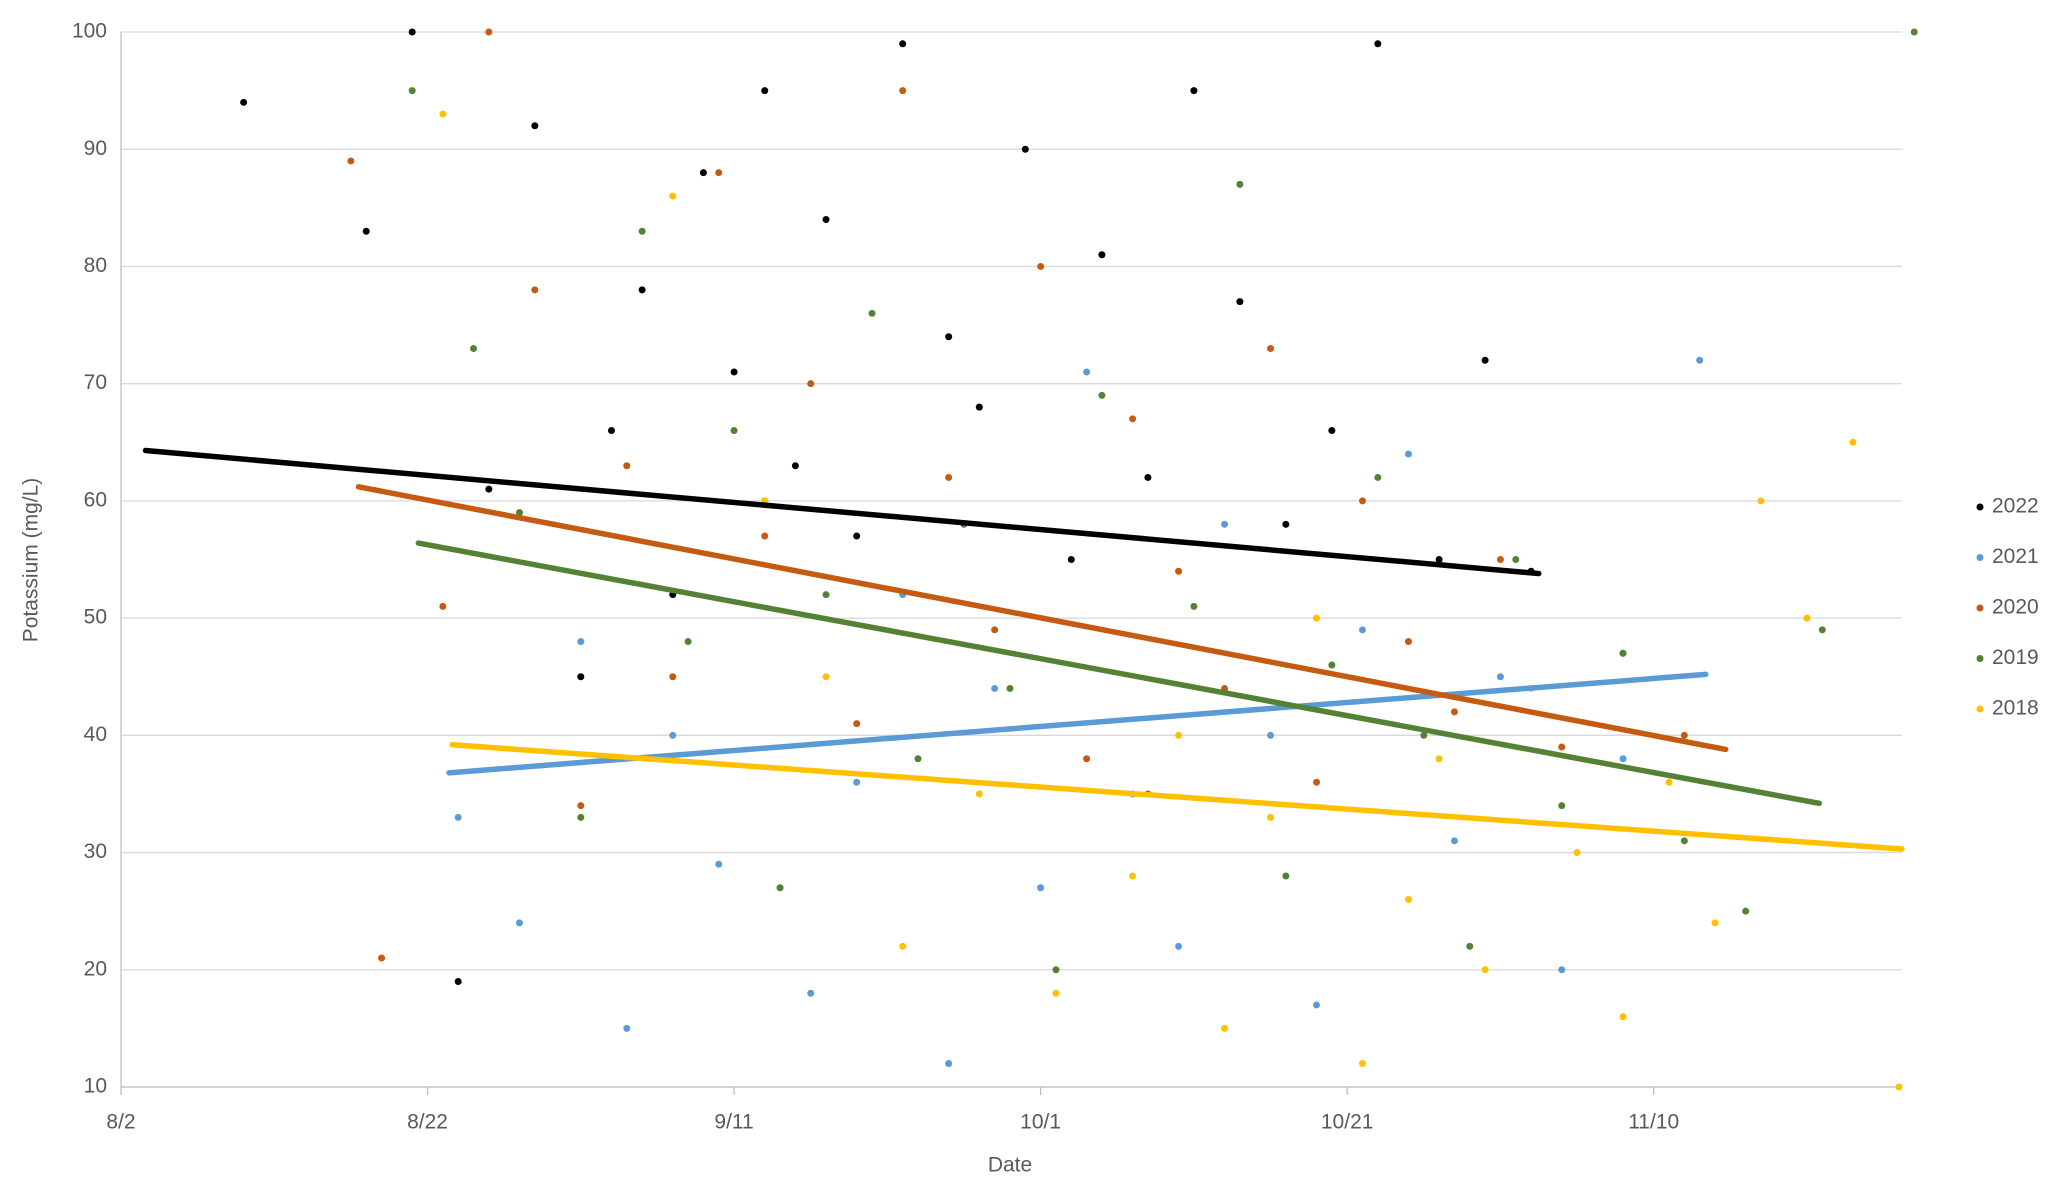 Image resolution: width=2069 pixels, height=1186 pixels. Describe the element at coordinates (1040, 1122) in the screenshot. I see `x-tick-label: 10/1` at that location.